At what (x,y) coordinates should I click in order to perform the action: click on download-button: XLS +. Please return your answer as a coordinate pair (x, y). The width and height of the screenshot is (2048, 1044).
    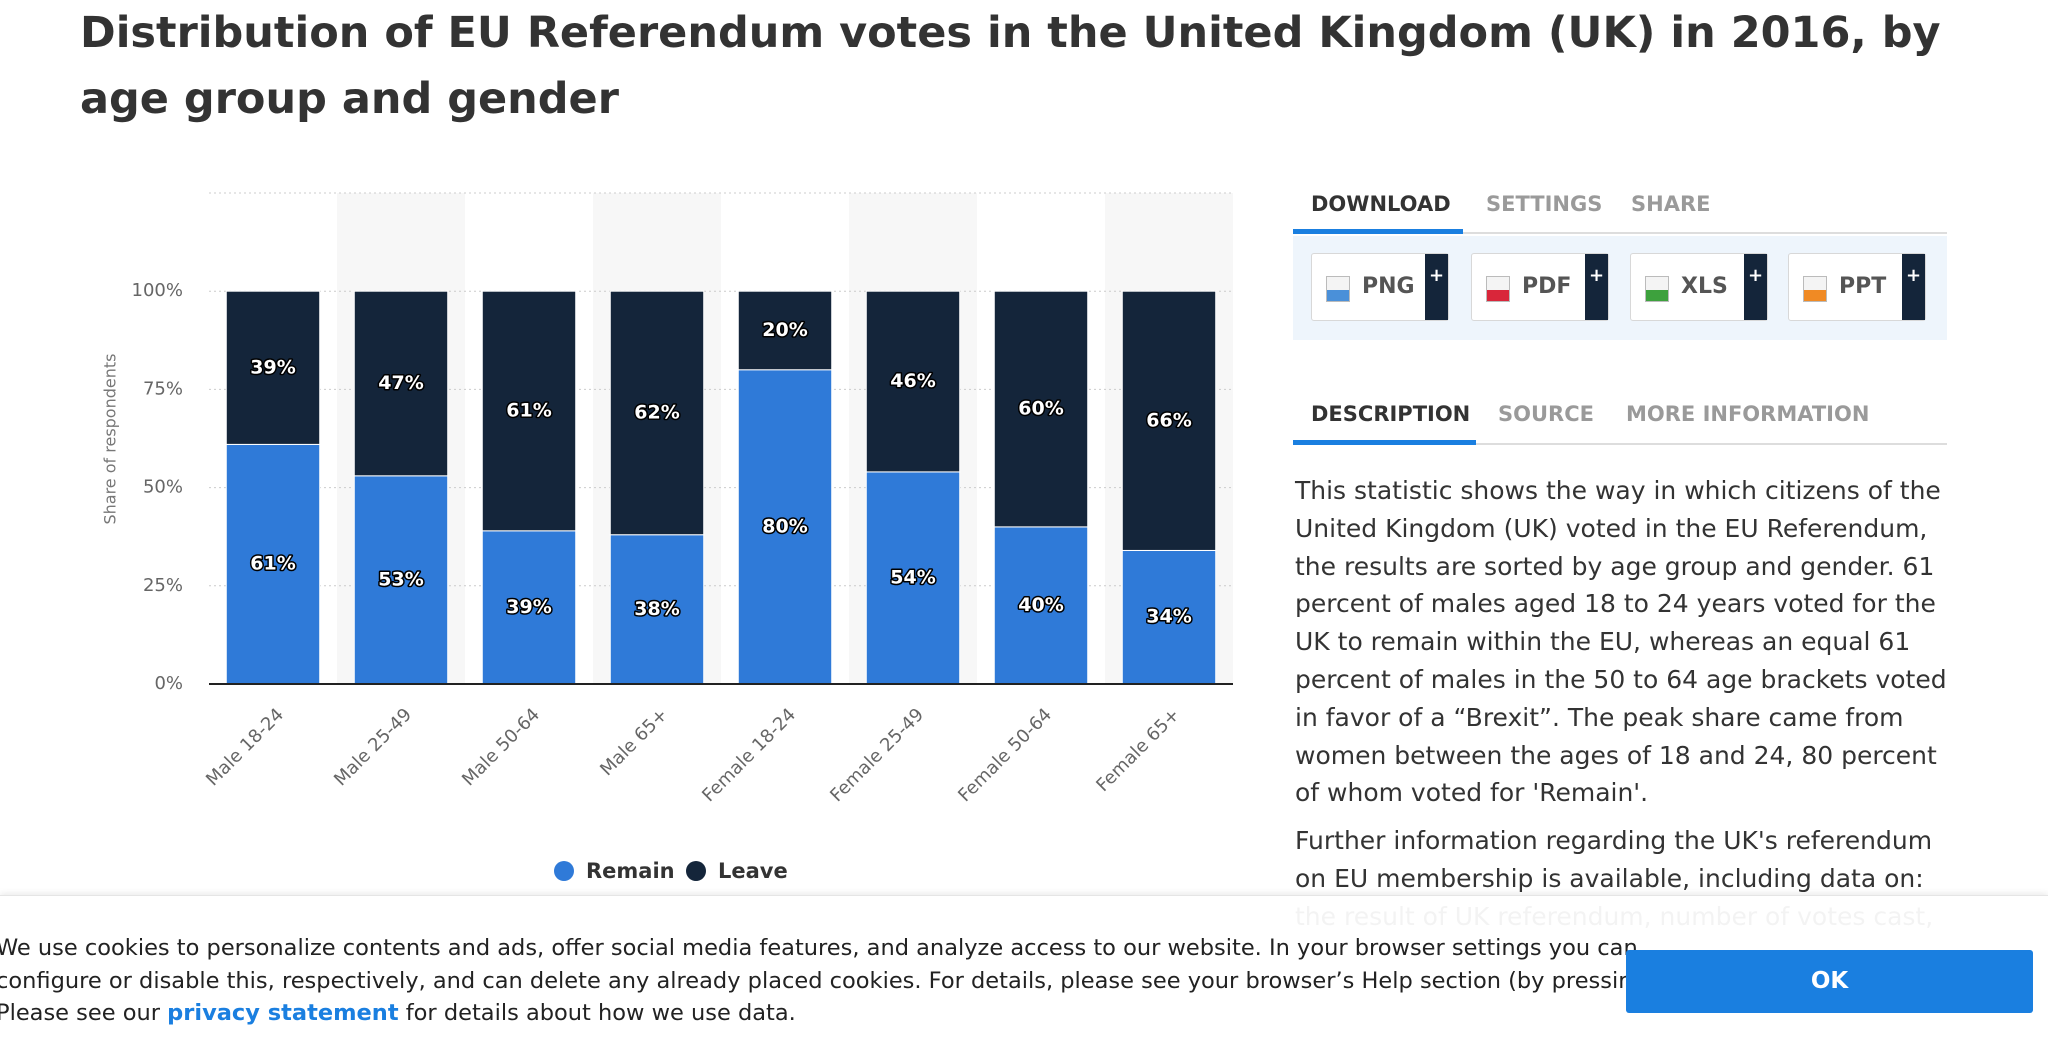
    Looking at the image, I should click on (1699, 287).